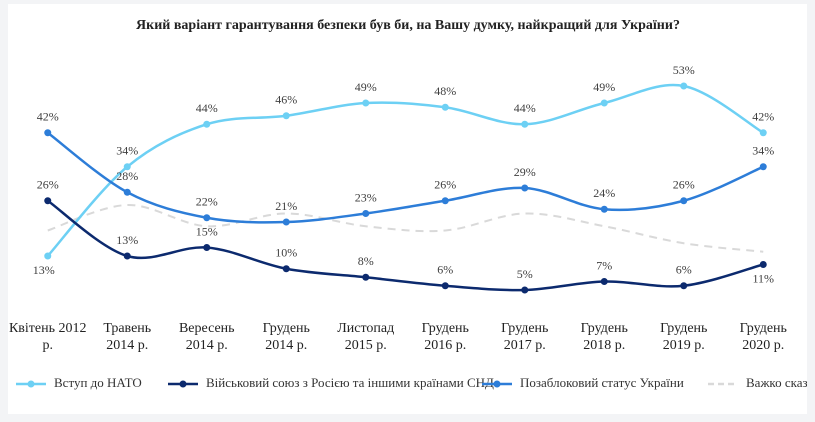  Describe the element at coordinates (604, 337) in the screenshot. I see `x-tick-label: Грудень 2018 р.` at that location.